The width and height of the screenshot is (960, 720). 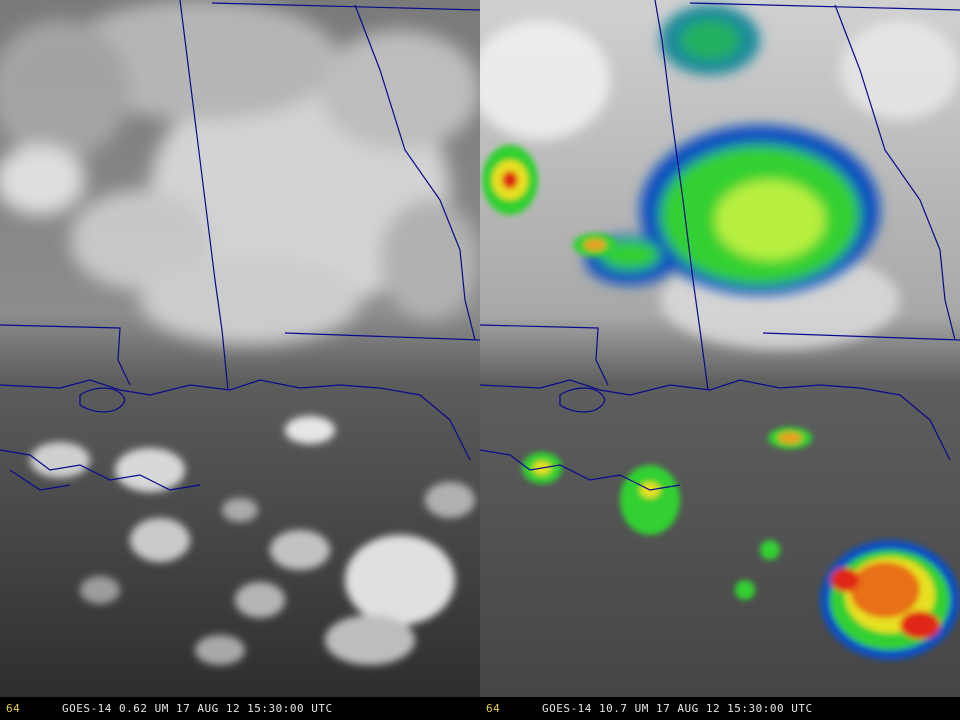 I want to click on left-caption: GOES-14 0.62 UM 17 AUG 12 15:30:00 UTC, so click(x=197, y=708).